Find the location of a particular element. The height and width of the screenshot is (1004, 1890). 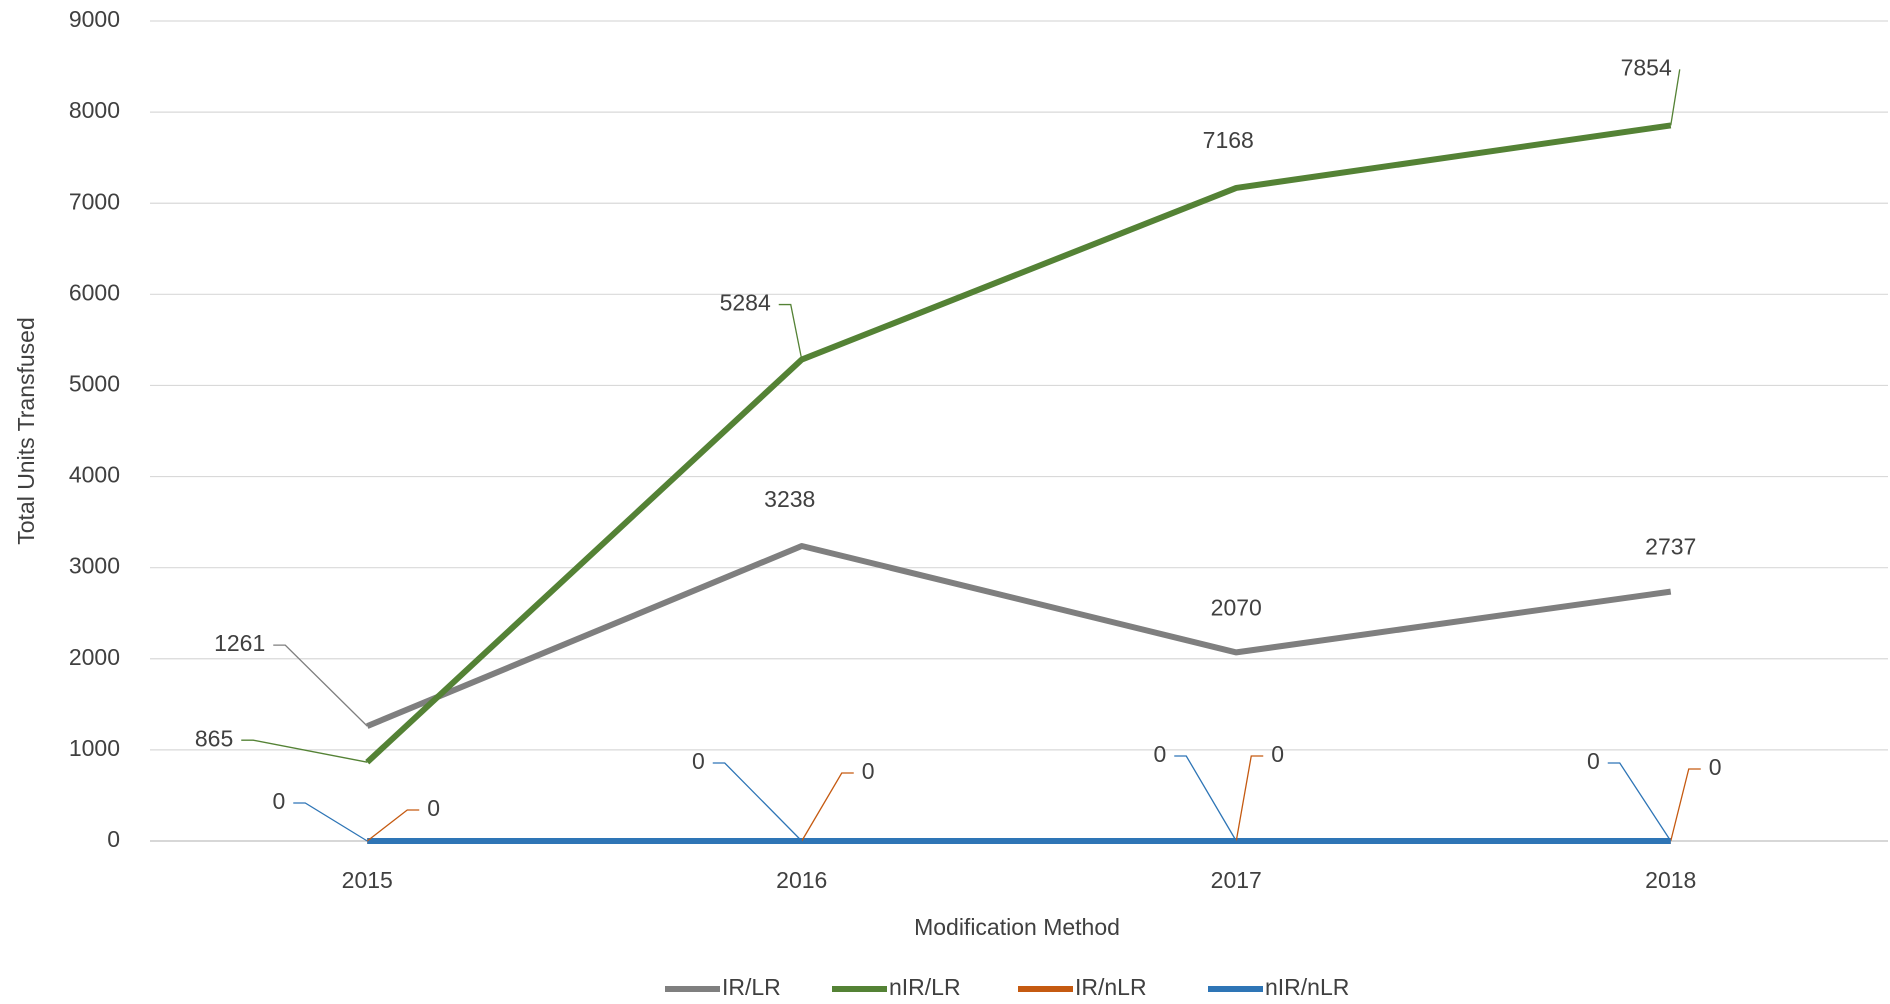

data-label: 865 is located at coordinates (214, 738).